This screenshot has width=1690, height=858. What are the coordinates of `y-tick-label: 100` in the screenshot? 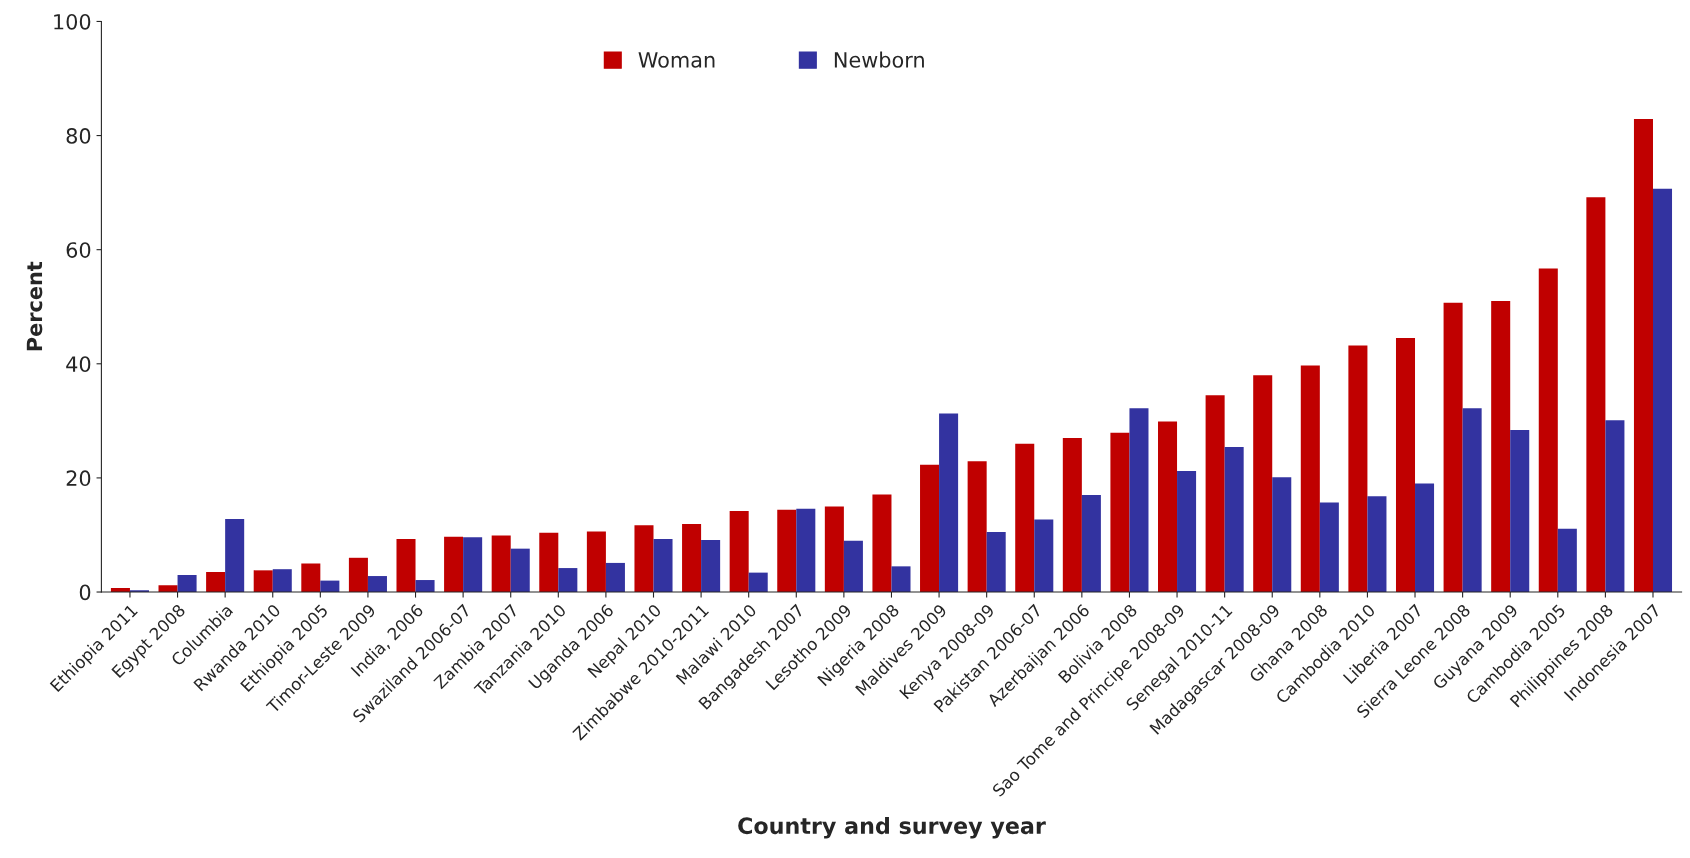 It's located at (72, 21).